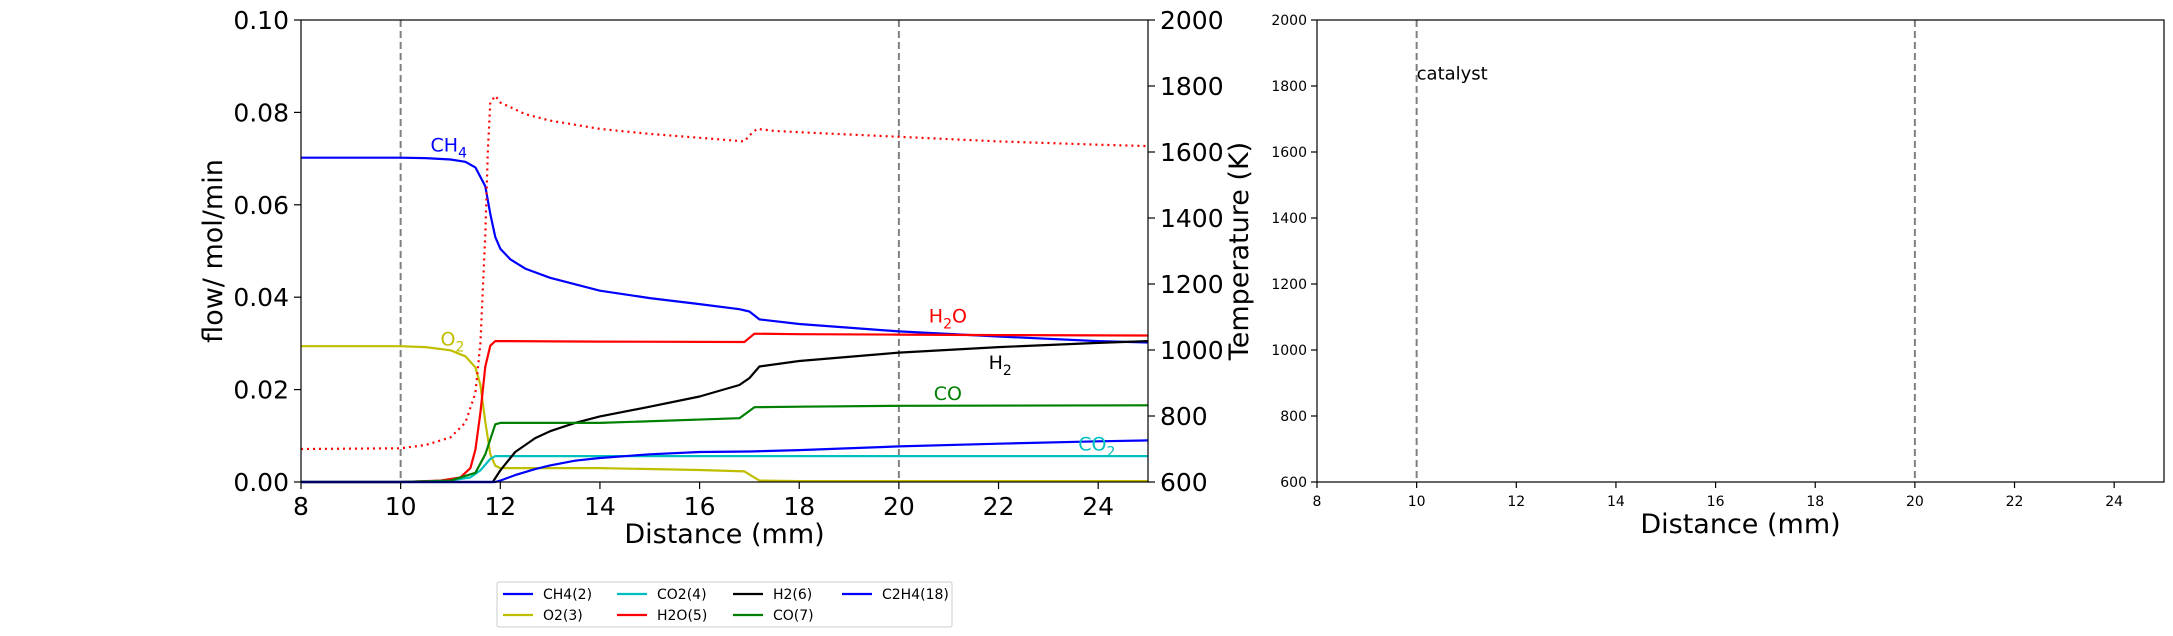  Describe the element at coordinates (261, 20) in the screenshot. I see `y-tick-label: 0.10` at that location.